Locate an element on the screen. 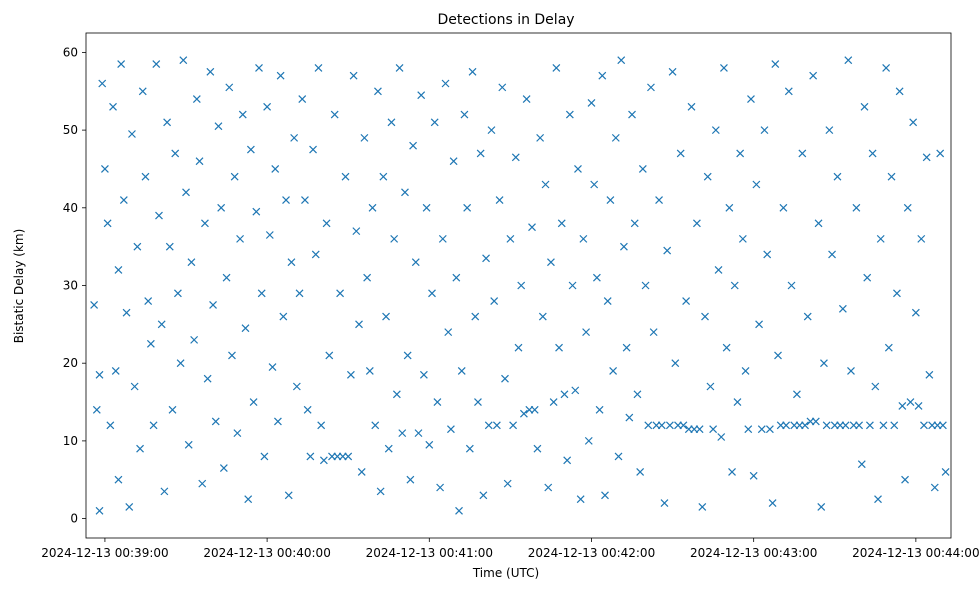  y-tick-label: 30 is located at coordinates (70, 286).